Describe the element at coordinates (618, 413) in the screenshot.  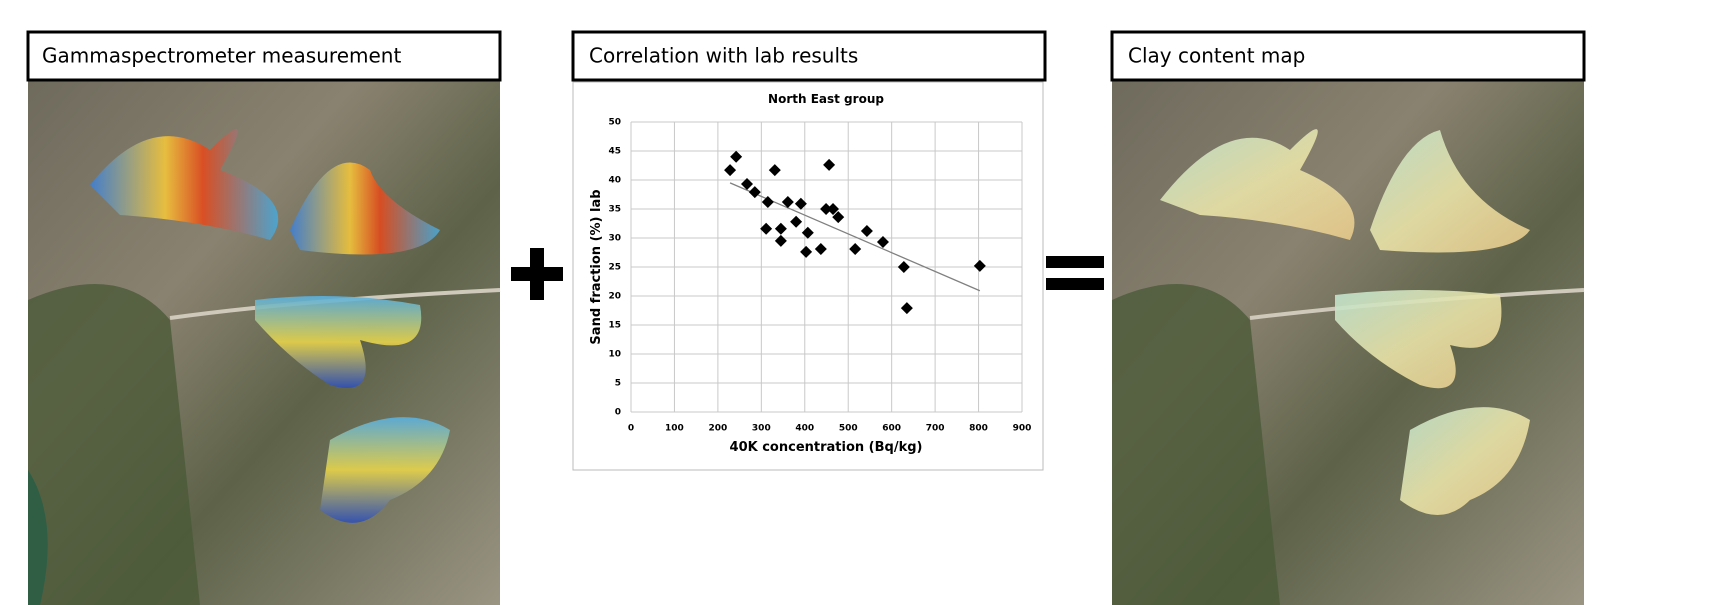
I see `y-tick-label: 0` at that location.